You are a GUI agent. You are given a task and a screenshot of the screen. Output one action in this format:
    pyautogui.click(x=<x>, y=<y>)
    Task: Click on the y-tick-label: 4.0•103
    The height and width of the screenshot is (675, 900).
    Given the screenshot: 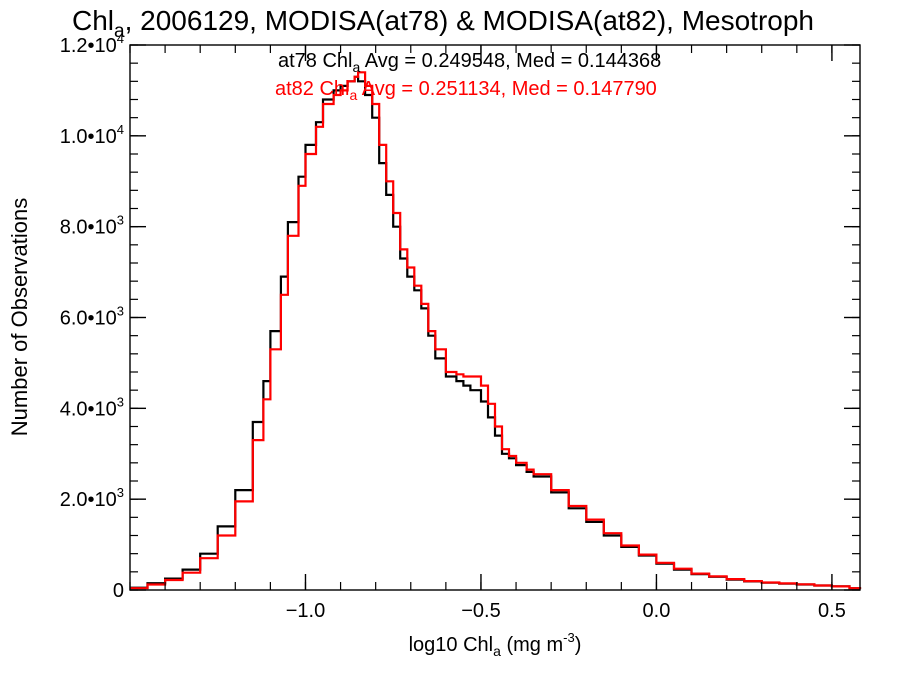 What is the action you would take?
    pyautogui.click(x=92, y=407)
    